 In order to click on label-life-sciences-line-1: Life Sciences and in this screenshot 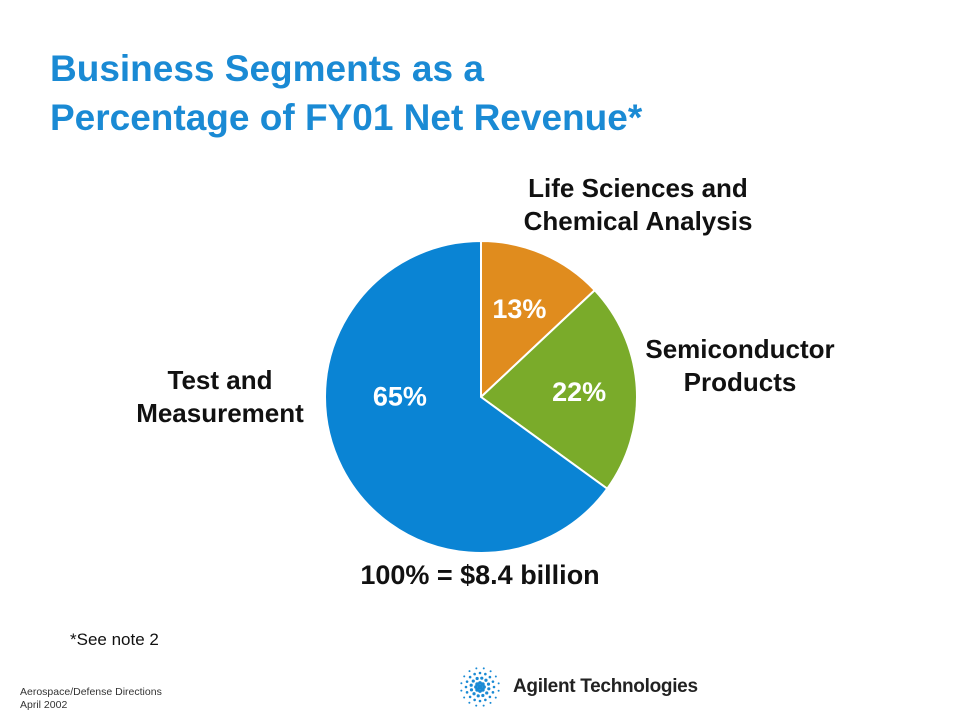, I will do `click(638, 188)`.